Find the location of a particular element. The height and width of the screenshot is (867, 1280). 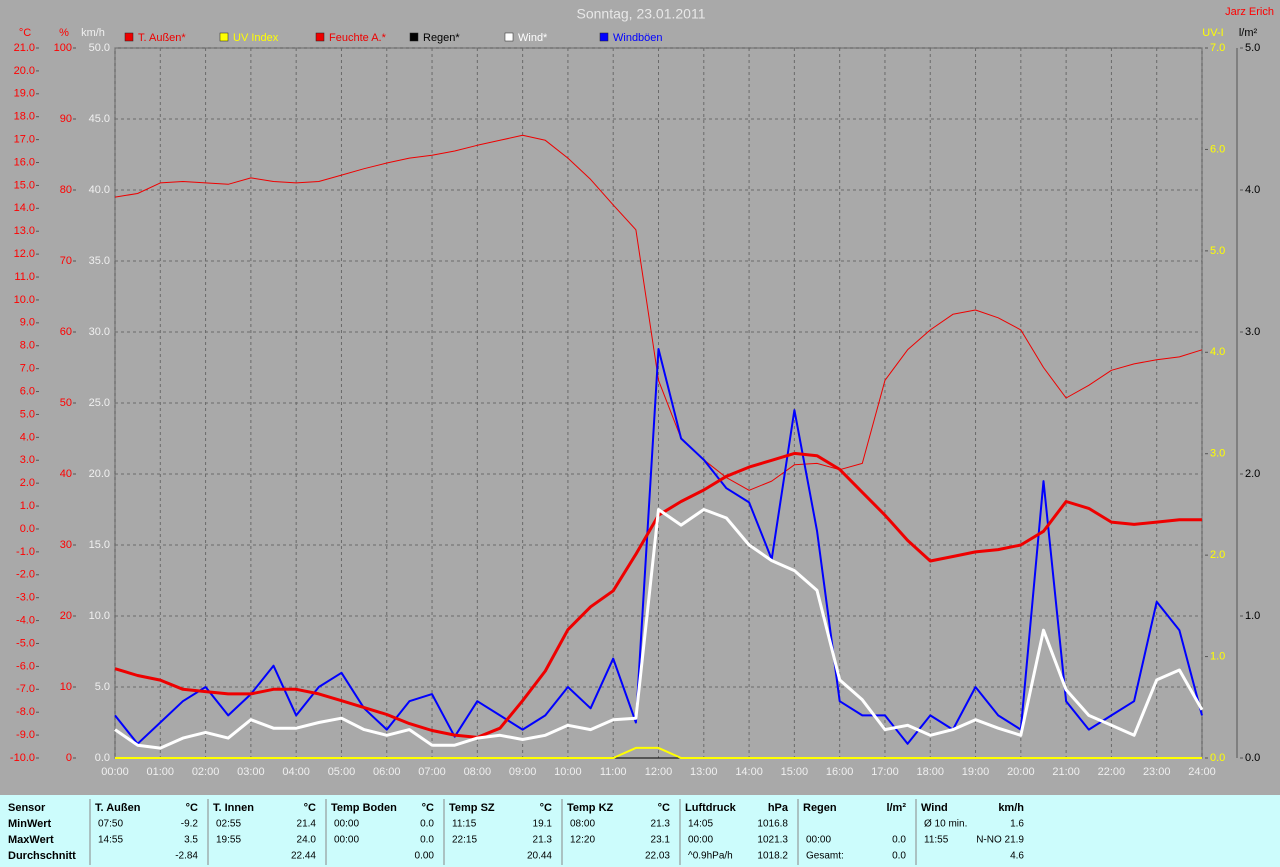

y-tick-label: -3.0 is located at coordinates (25, 598).